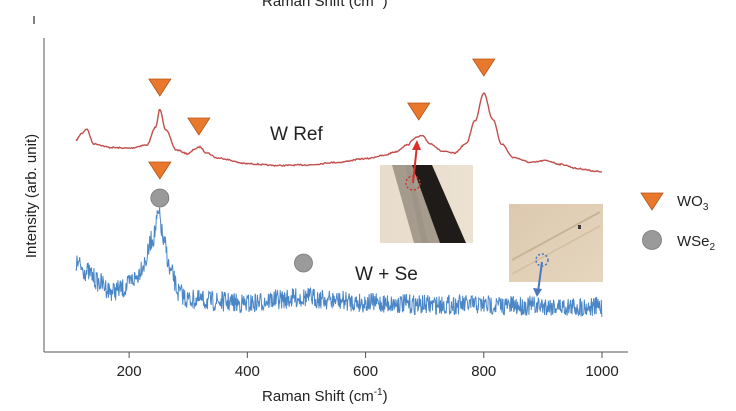 This screenshot has width=736, height=411. What do you see at coordinates (652, 240) in the screenshot?
I see `legend-wse2-marker-icon` at bounding box center [652, 240].